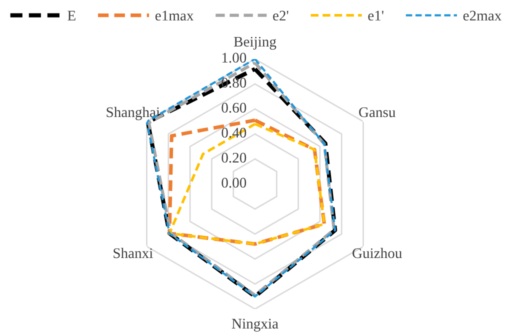 The image size is (512, 335). Describe the element at coordinates (133, 253) in the screenshot. I see `spoke-label: Shanxi` at that location.